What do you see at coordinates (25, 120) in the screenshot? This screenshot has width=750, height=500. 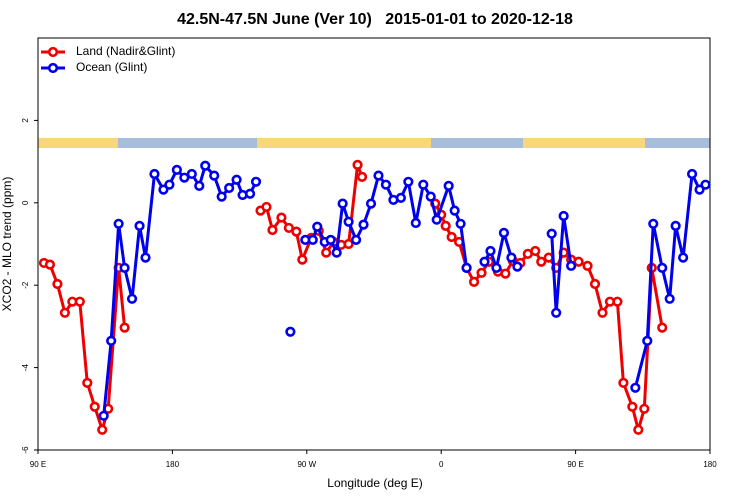 I see `y-tick-label: 2` at bounding box center [25, 120].